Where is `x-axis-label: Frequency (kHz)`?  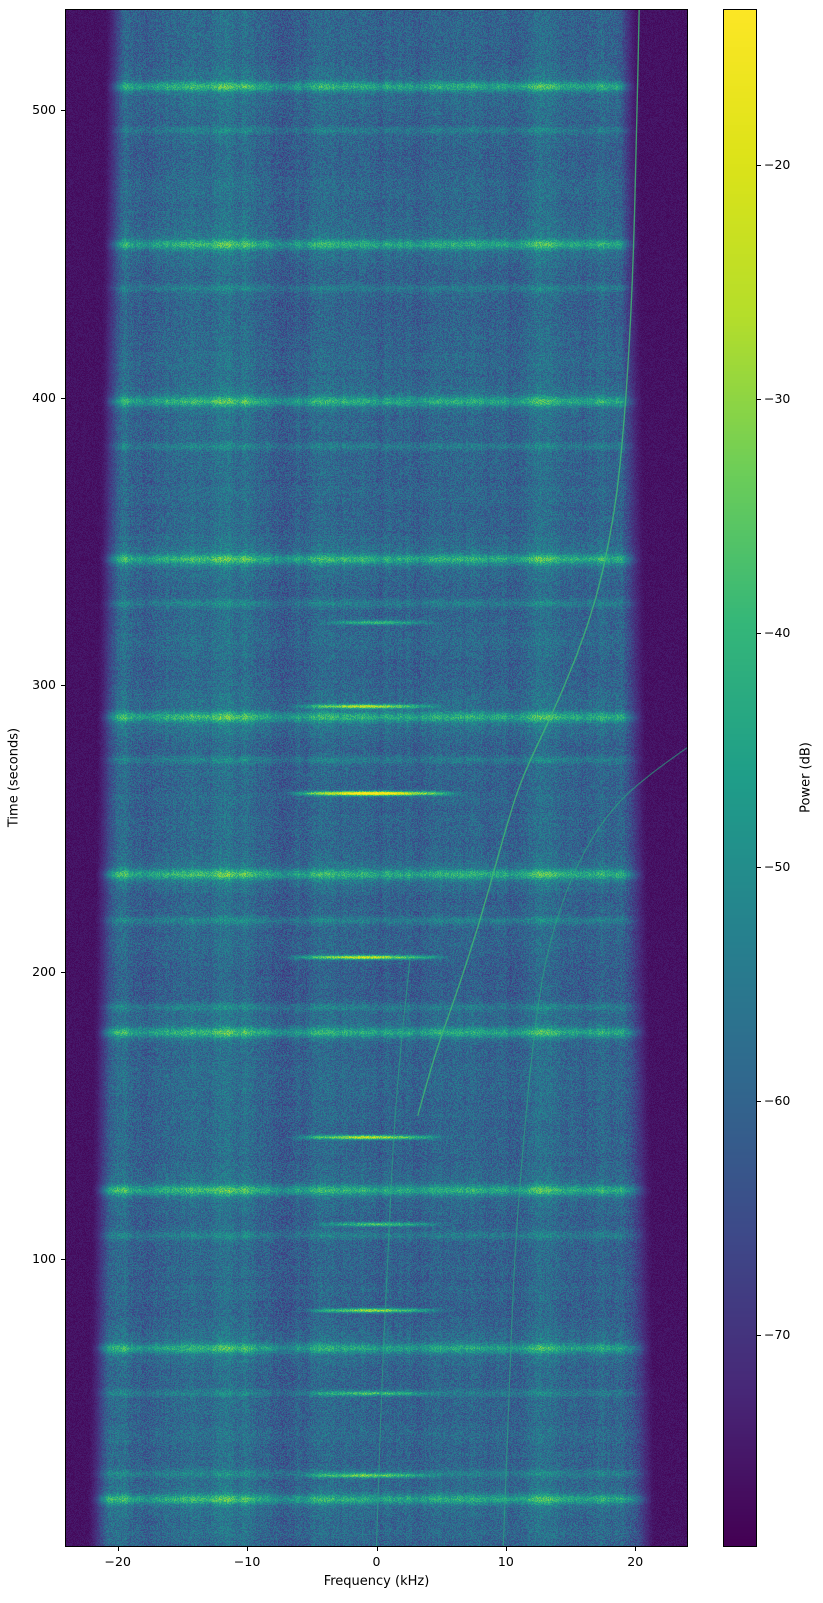 x-axis-label: Frequency (kHz) is located at coordinates (376, 1581).